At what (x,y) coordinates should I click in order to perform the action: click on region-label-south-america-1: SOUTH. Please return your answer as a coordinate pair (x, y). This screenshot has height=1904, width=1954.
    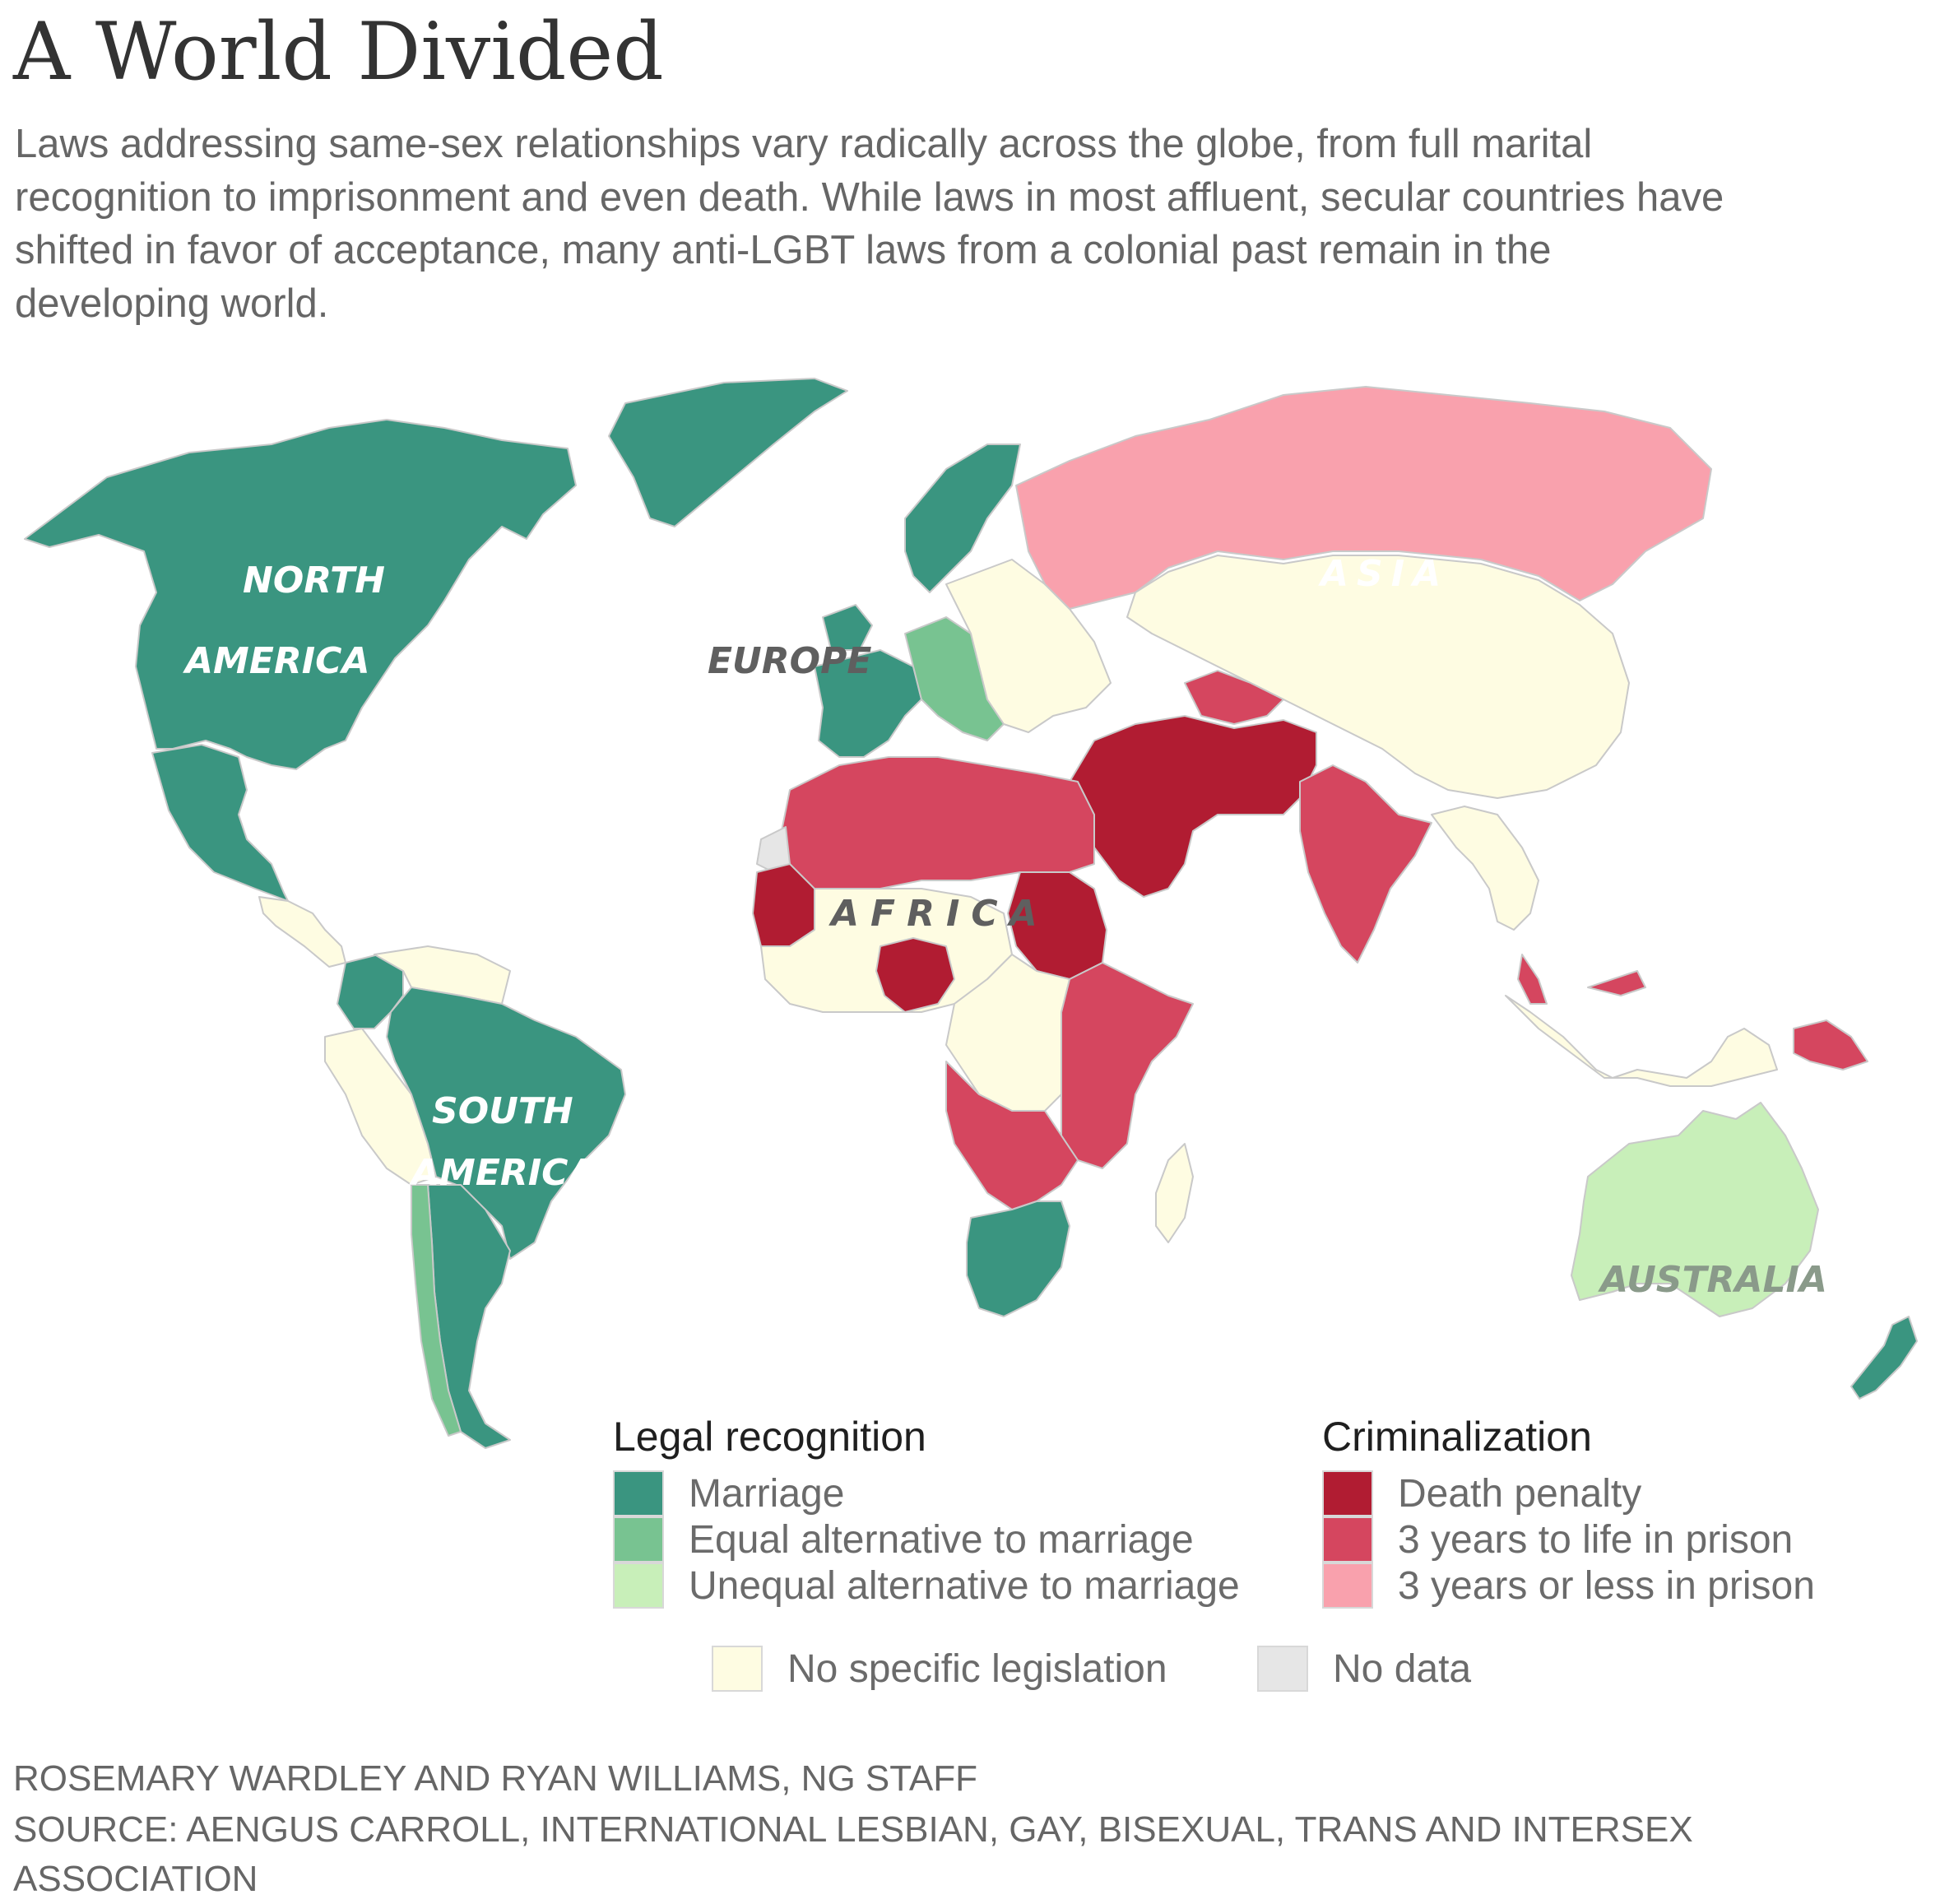
    Looking at the image, I should click on (503, 1111).